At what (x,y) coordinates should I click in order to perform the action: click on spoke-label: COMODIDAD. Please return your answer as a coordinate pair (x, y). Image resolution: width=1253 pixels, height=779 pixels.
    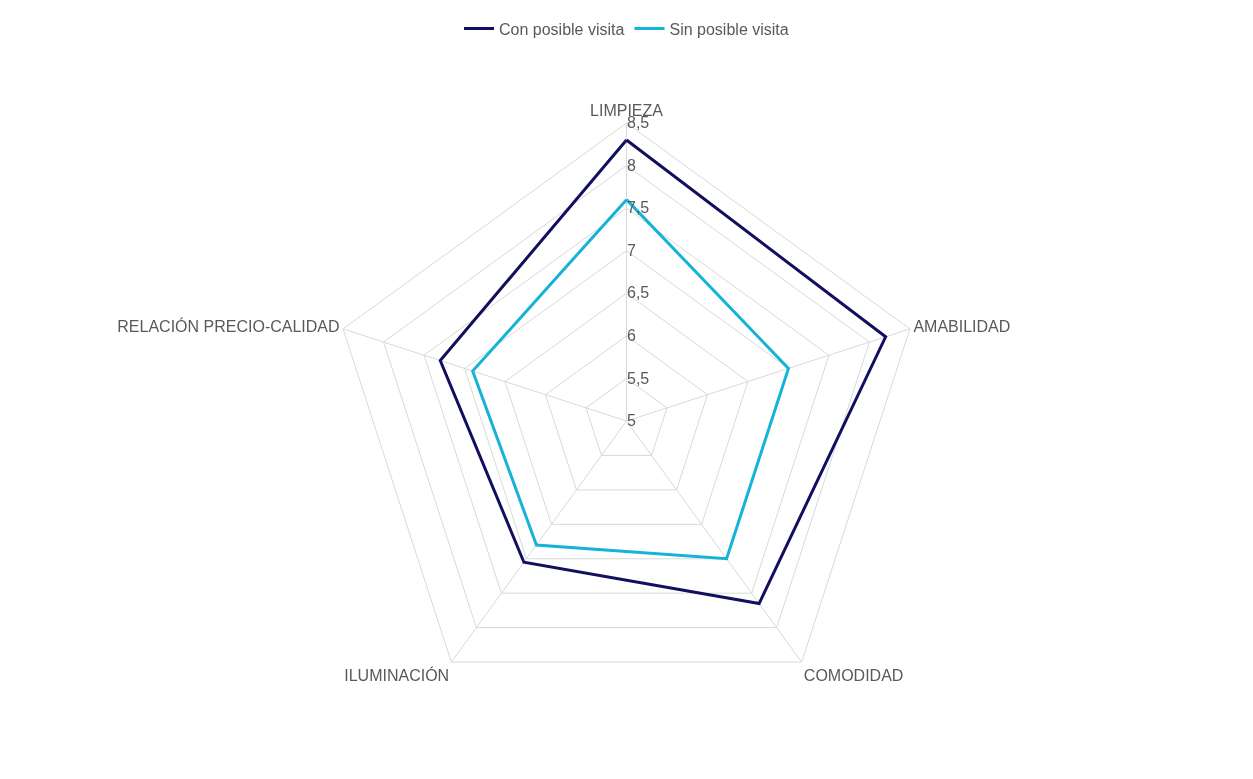
    Looking at the image, I should click on (853, 676).